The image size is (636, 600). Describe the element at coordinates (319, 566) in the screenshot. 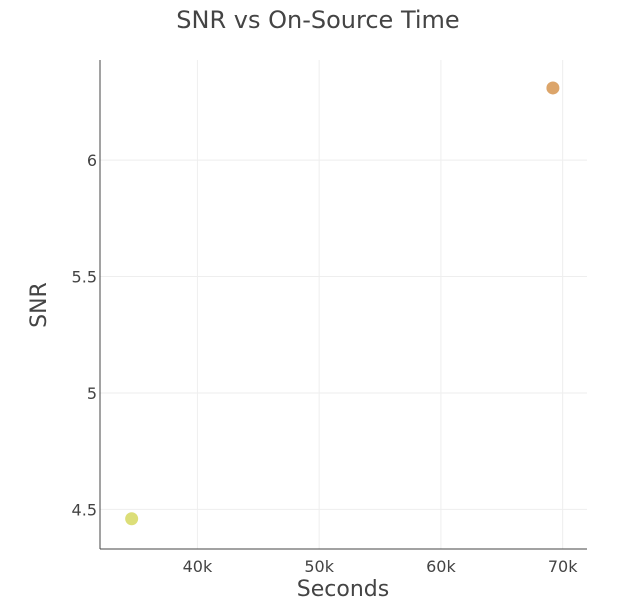

I see `x-tick-label: 50k` at that location.